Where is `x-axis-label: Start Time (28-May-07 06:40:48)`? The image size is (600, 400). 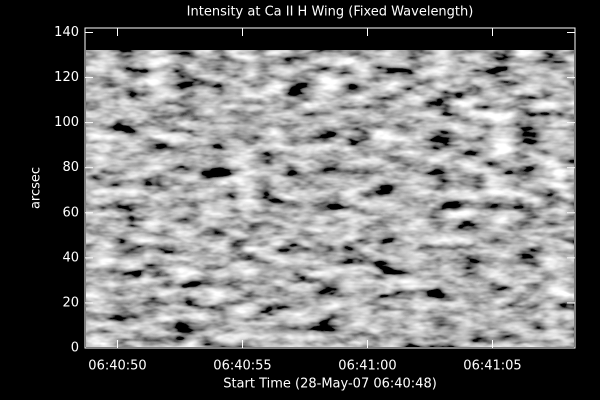
x-axis-label: Start Time (28-May-07 06:40:48) is located at coordinates (330, 384).